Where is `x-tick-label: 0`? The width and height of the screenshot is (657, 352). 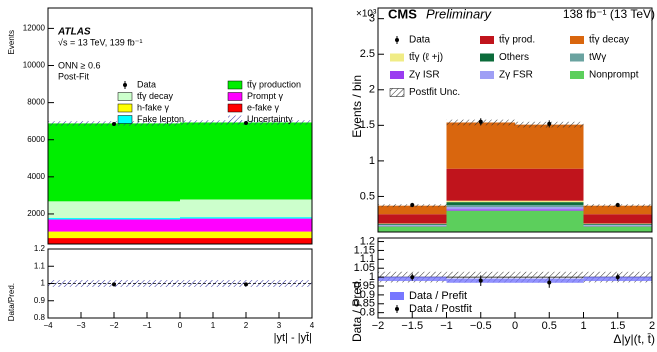
x-tick-label: 0 is located at coordinates (515, 326).